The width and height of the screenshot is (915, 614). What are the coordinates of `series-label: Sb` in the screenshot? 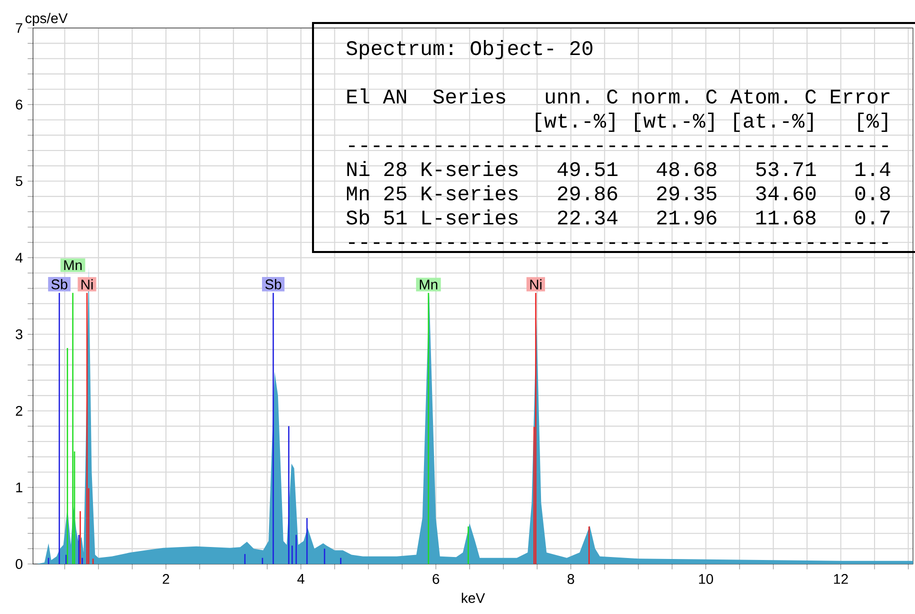 It's located at (59, 284).